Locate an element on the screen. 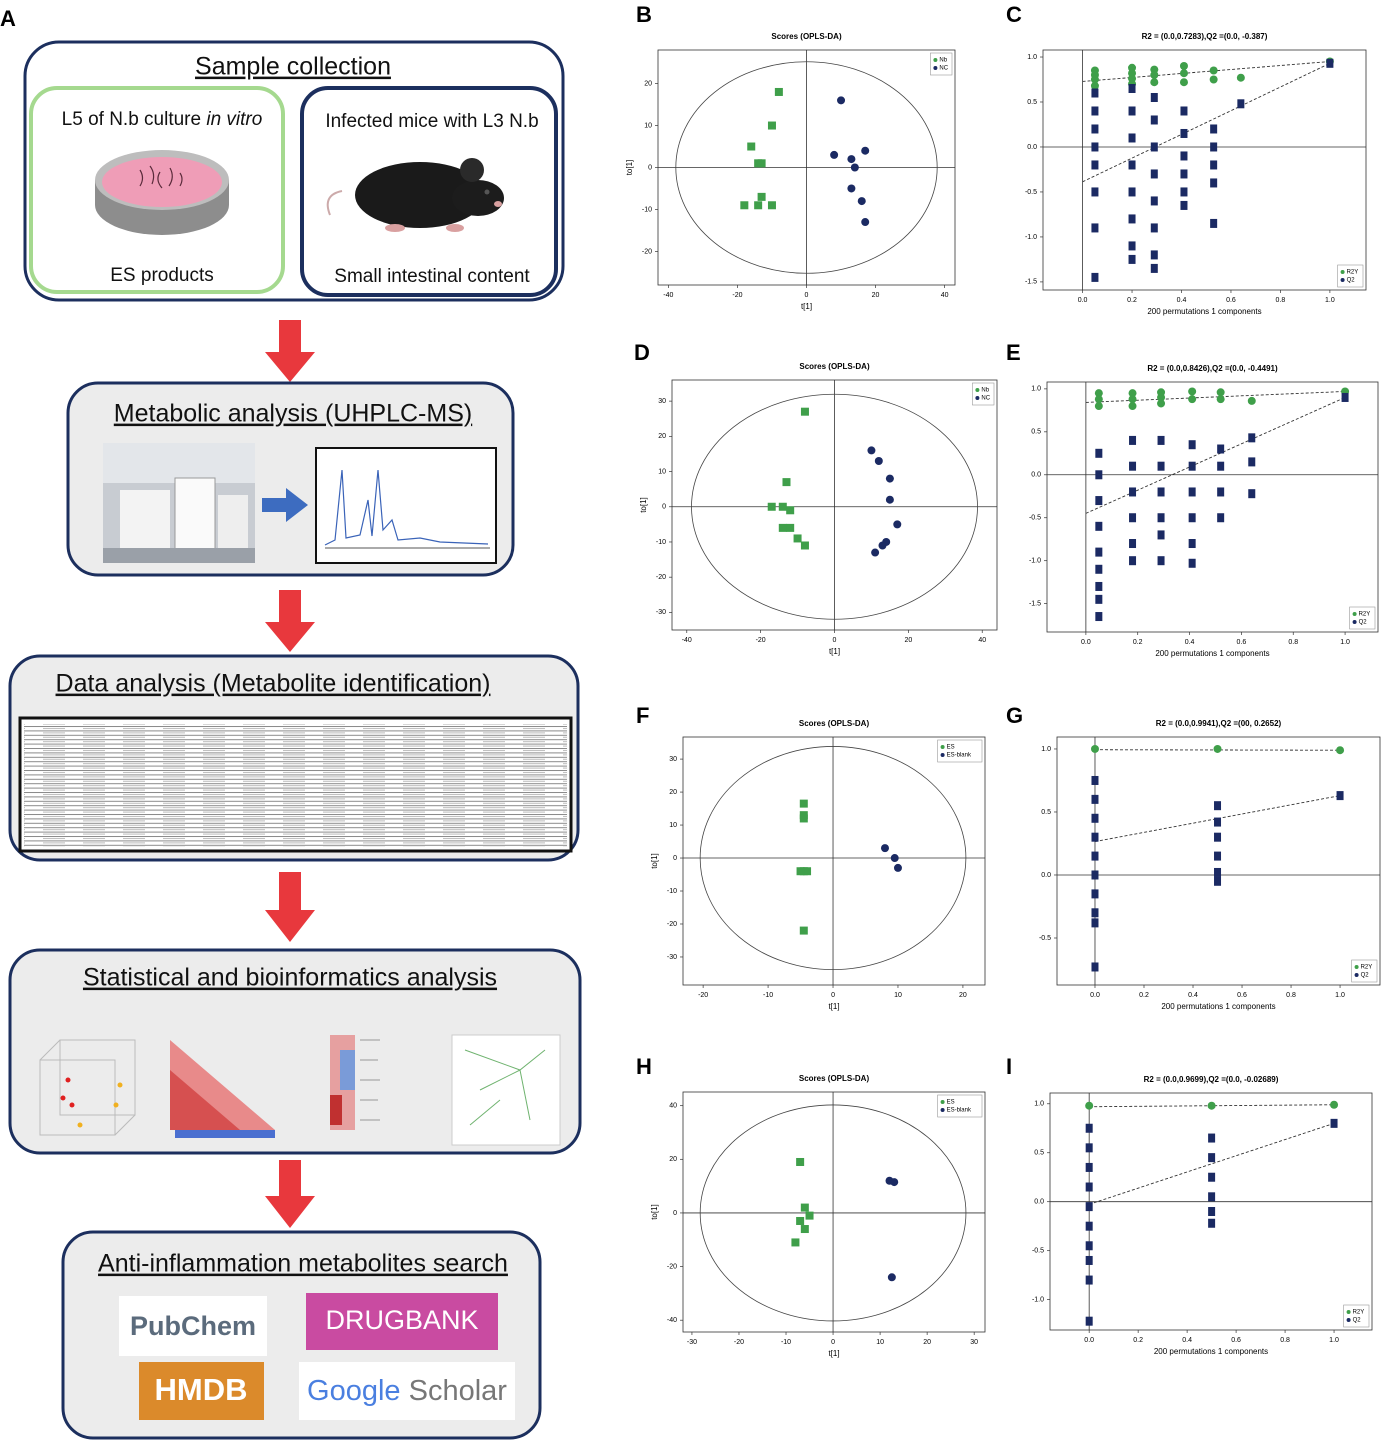 The image size is (1384, 1445). x-tick-label: -20 is located at coordinates (739, 1342).